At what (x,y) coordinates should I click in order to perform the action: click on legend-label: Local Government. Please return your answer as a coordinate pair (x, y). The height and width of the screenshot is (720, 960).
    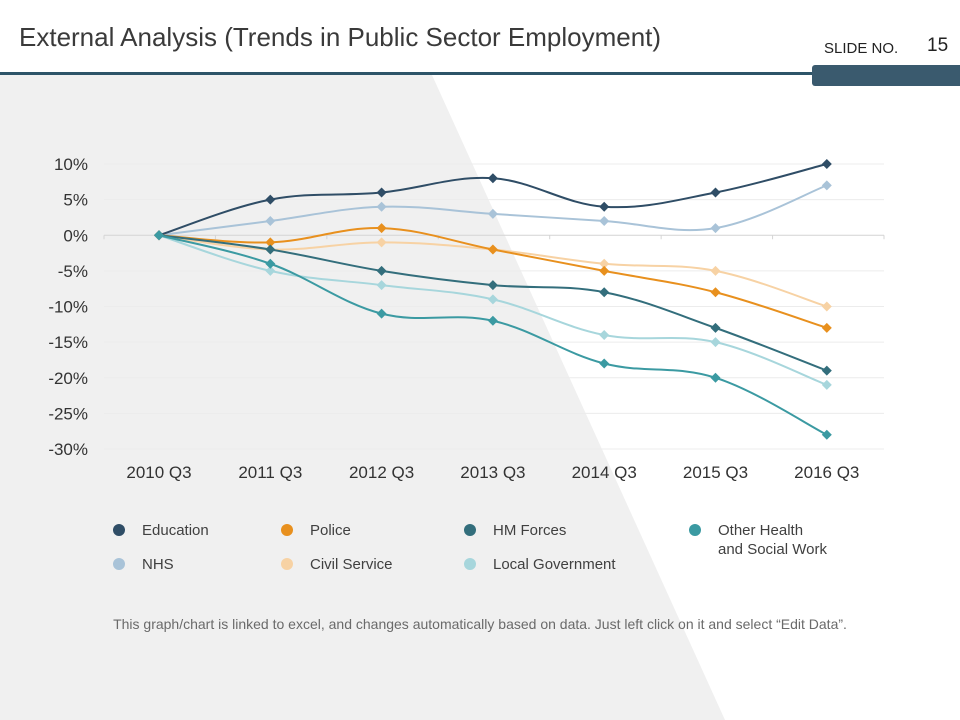
    Looking at the image, I should click on (554, 564).